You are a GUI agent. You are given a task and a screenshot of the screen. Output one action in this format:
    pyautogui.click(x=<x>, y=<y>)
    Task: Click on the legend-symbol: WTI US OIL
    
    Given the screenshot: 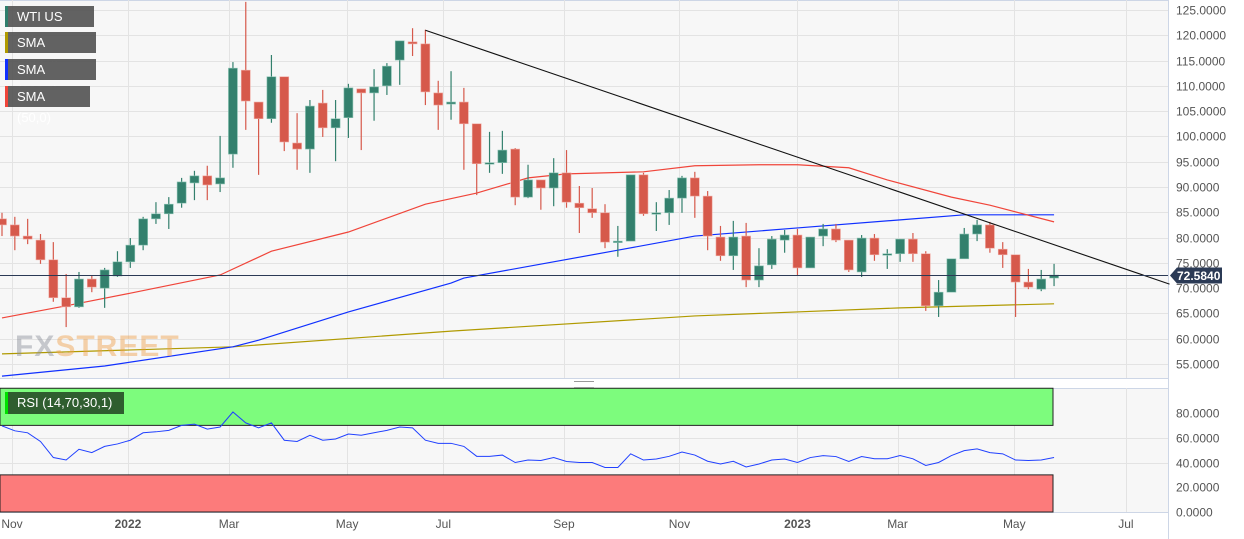 What is the action you would take?
    pyautogui.click(x=49, y=25)
    